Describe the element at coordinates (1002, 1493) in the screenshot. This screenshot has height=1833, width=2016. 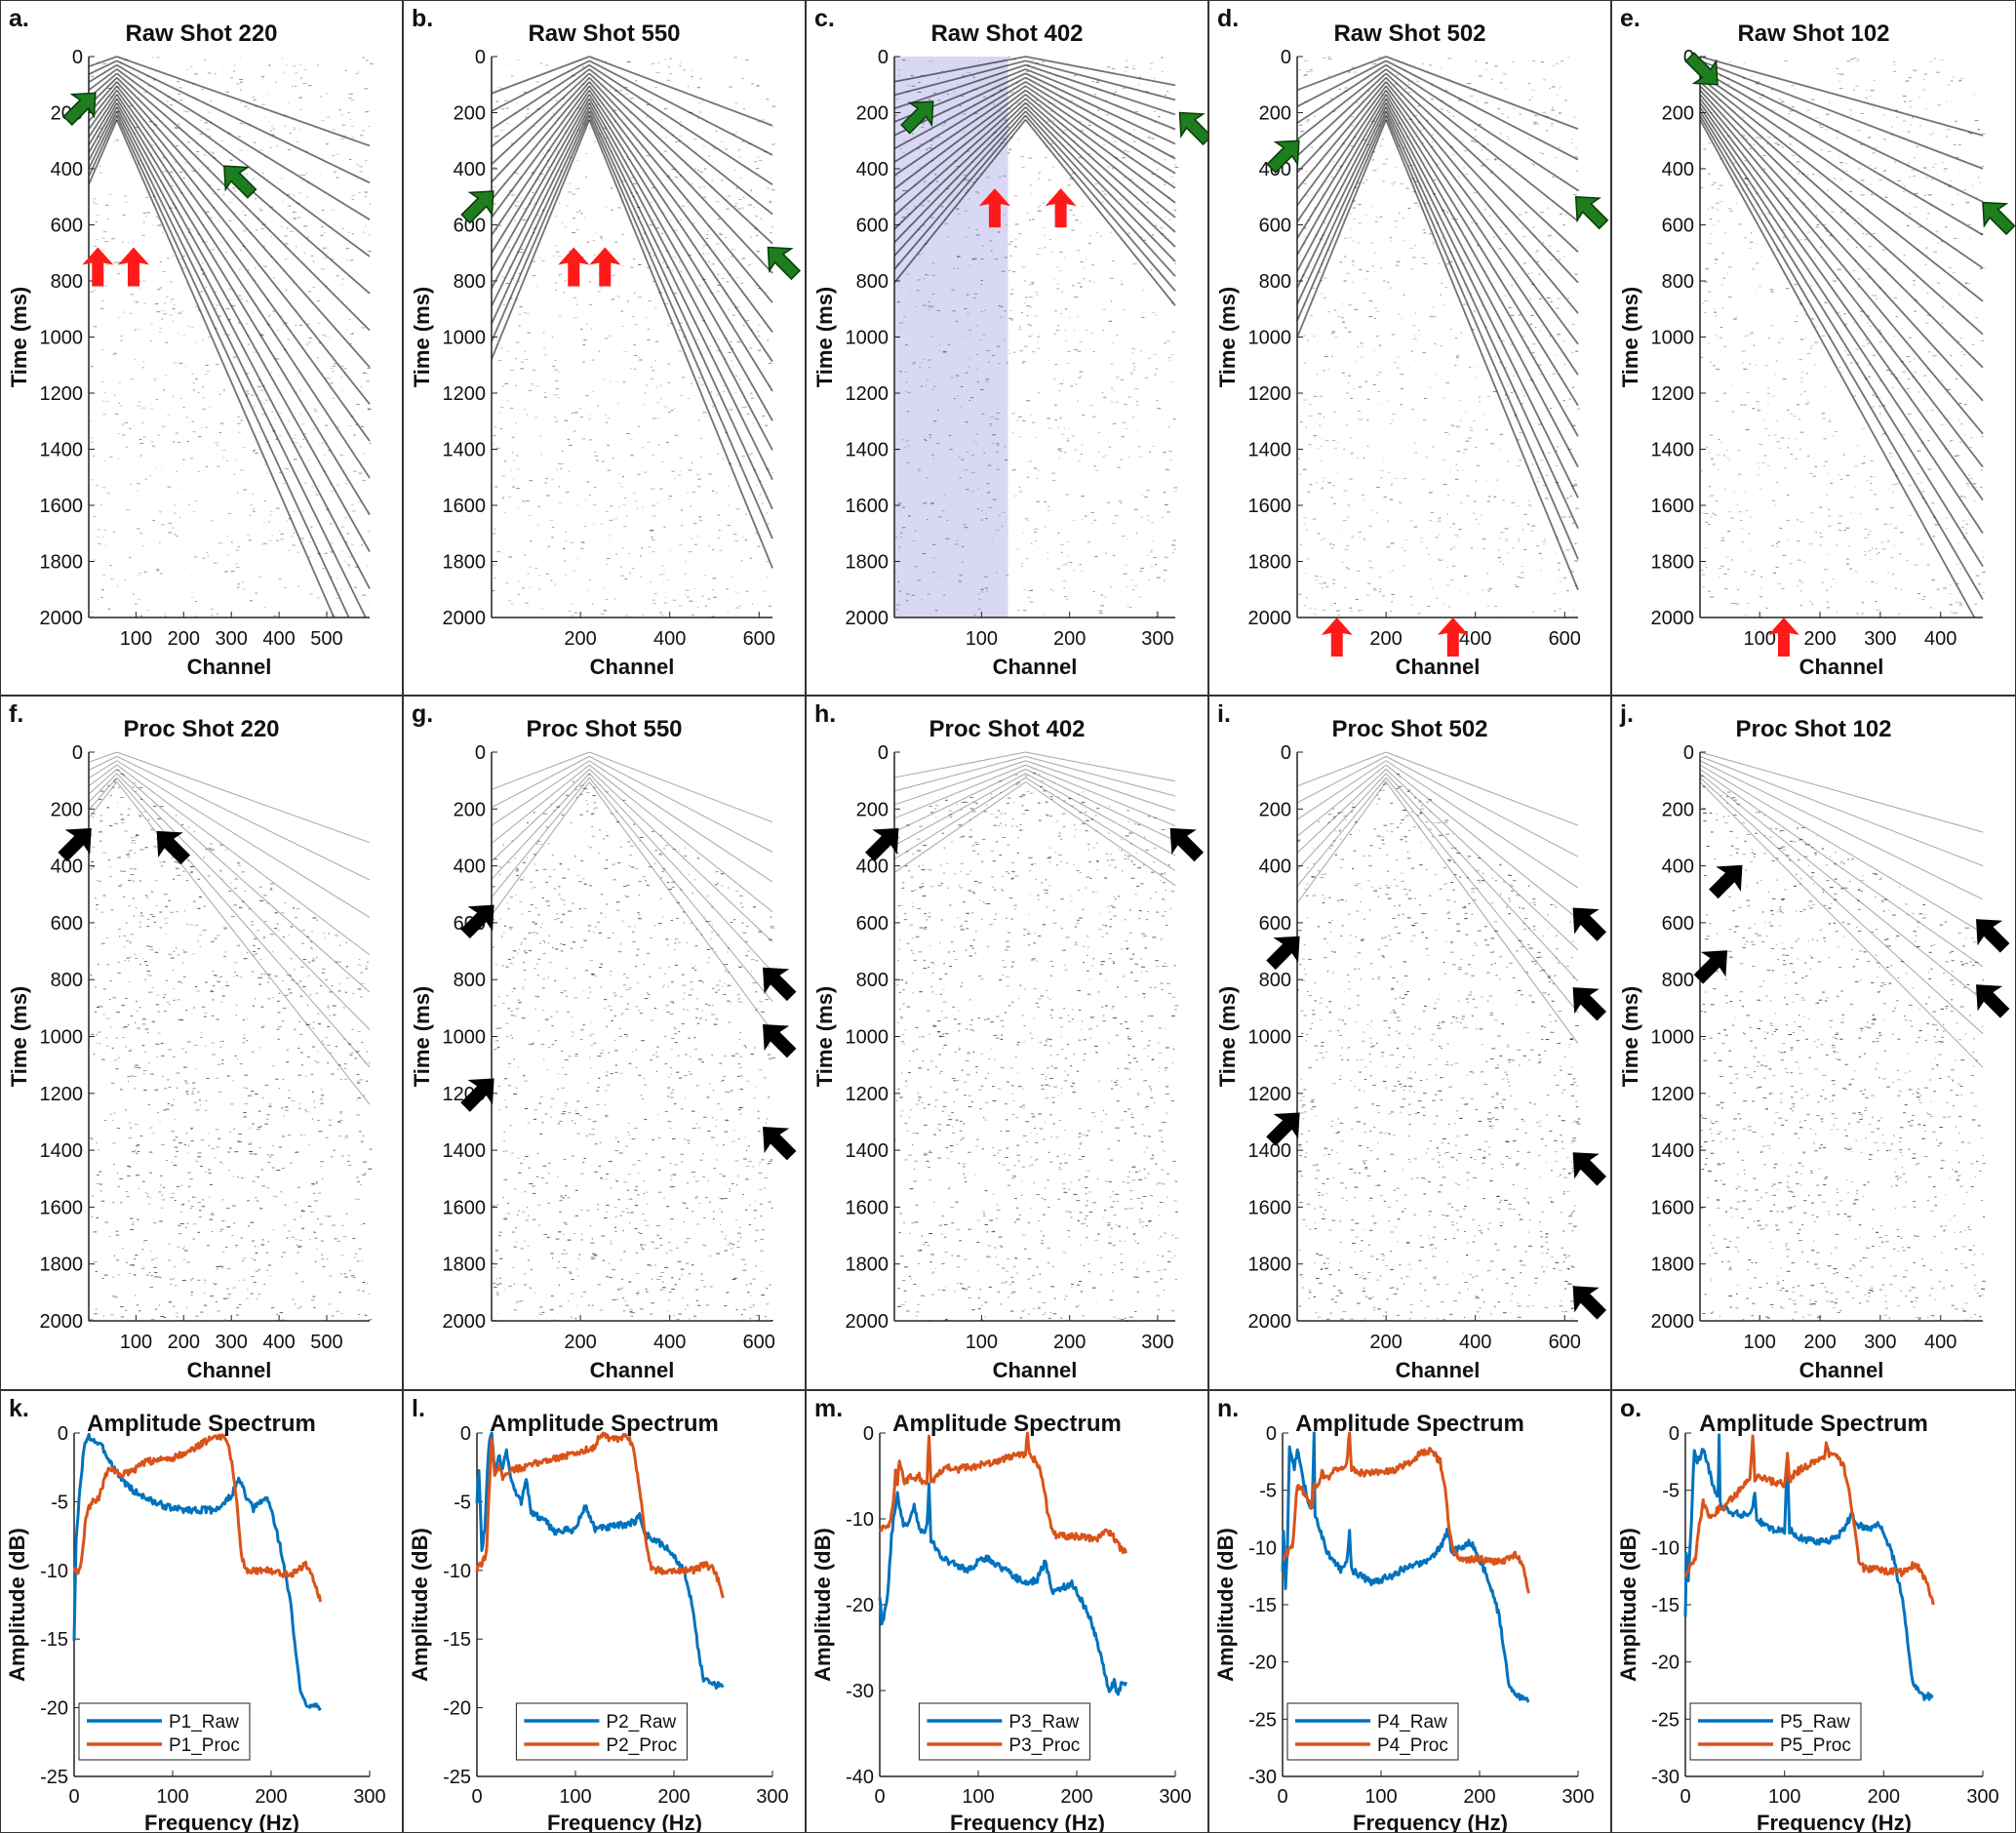
I see `series-line-p3-proc` at that location.